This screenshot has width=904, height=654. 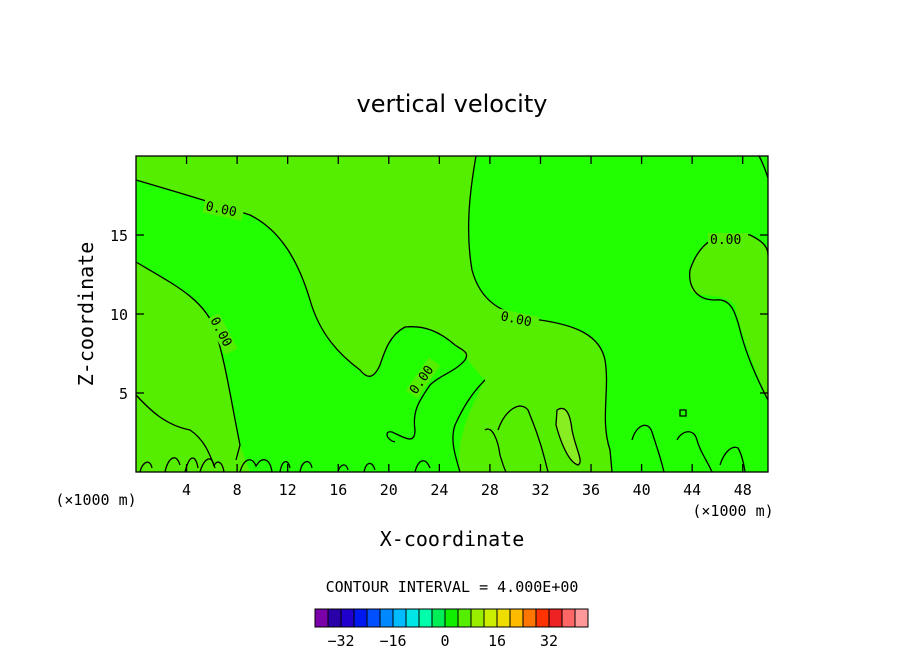 What do you see at coordinates (95, 500) in the screenshot?
I see `x-unit-left: (×1000 m)` at bounding box center [95, 500].